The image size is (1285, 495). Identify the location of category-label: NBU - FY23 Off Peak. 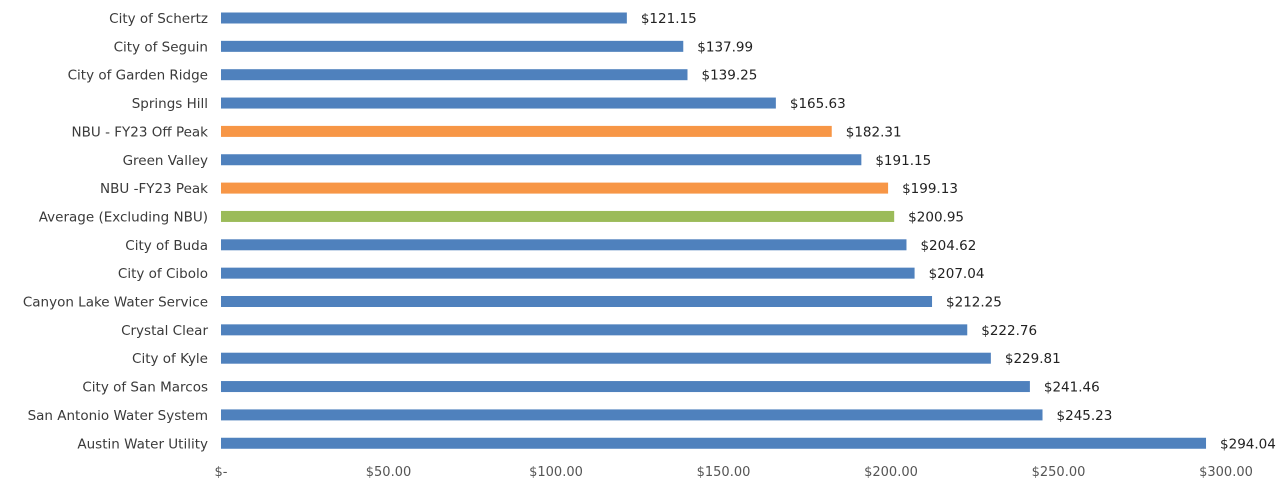
(140, 132).